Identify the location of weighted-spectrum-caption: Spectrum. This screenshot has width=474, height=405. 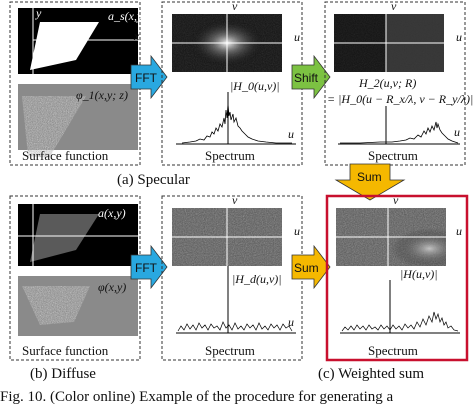
(393, 350).